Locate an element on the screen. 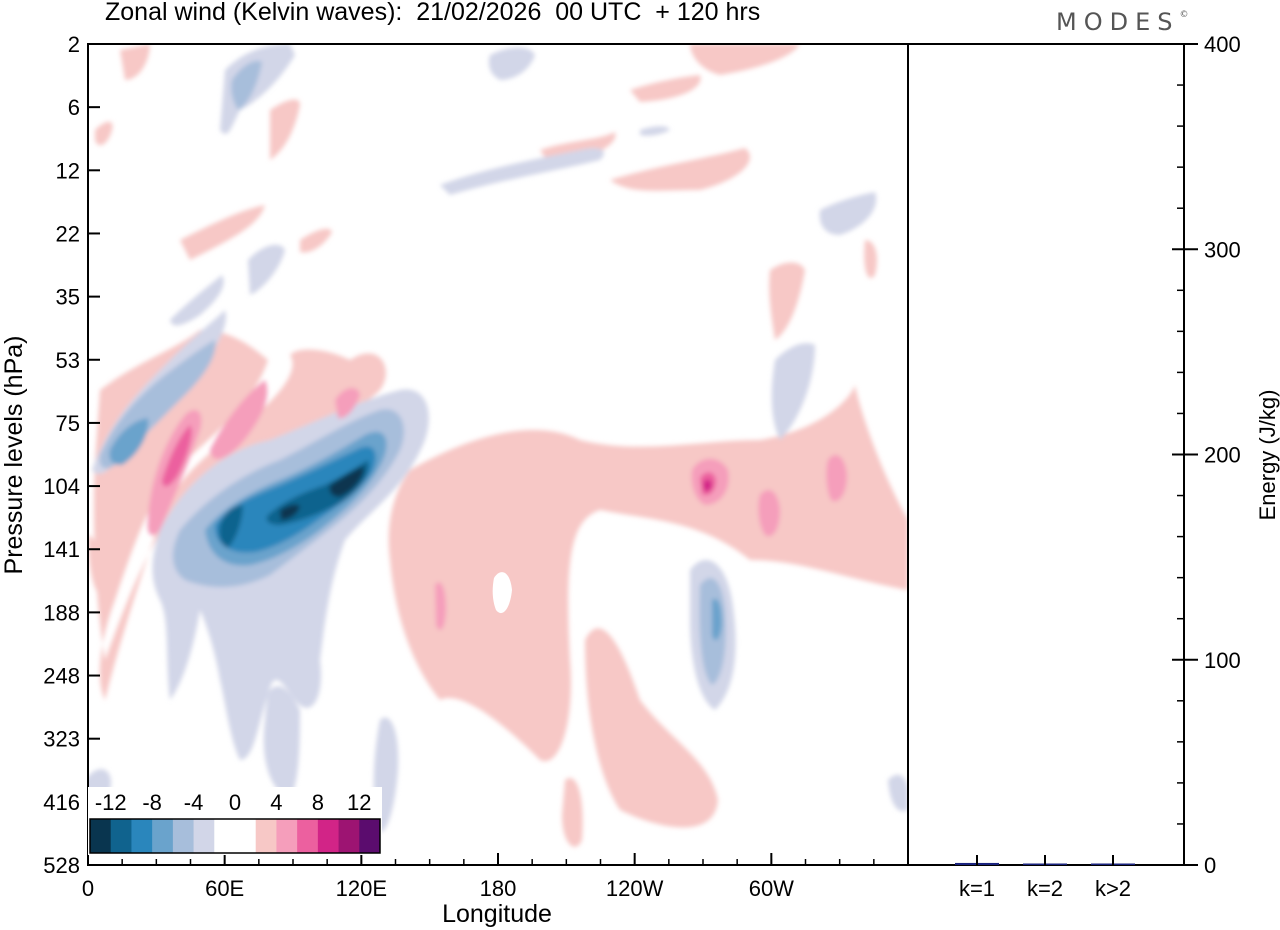 Image resolution: width=1280 pixels, height=930 pixels. pos-weak-top2 is located at coordinates (135, 62).